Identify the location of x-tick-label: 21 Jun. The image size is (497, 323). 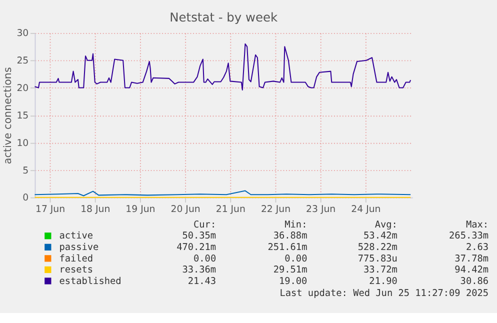
(231, 209).